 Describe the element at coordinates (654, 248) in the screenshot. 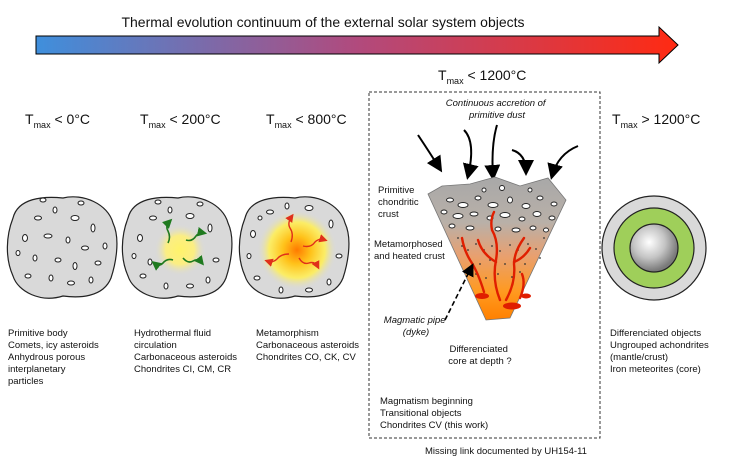

I see `differentiated-body` at that location.